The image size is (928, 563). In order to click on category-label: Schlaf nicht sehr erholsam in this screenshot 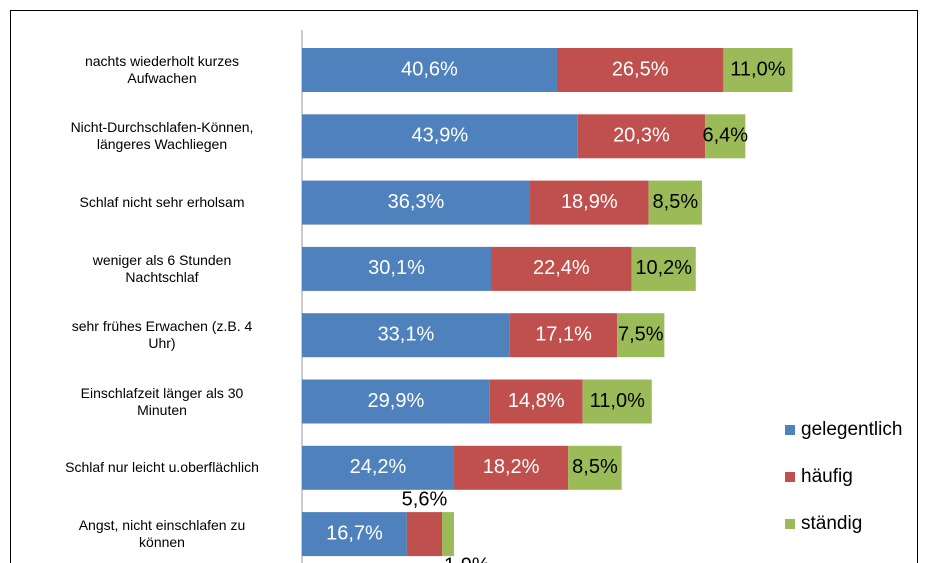, I will do `click(162, 202)`.